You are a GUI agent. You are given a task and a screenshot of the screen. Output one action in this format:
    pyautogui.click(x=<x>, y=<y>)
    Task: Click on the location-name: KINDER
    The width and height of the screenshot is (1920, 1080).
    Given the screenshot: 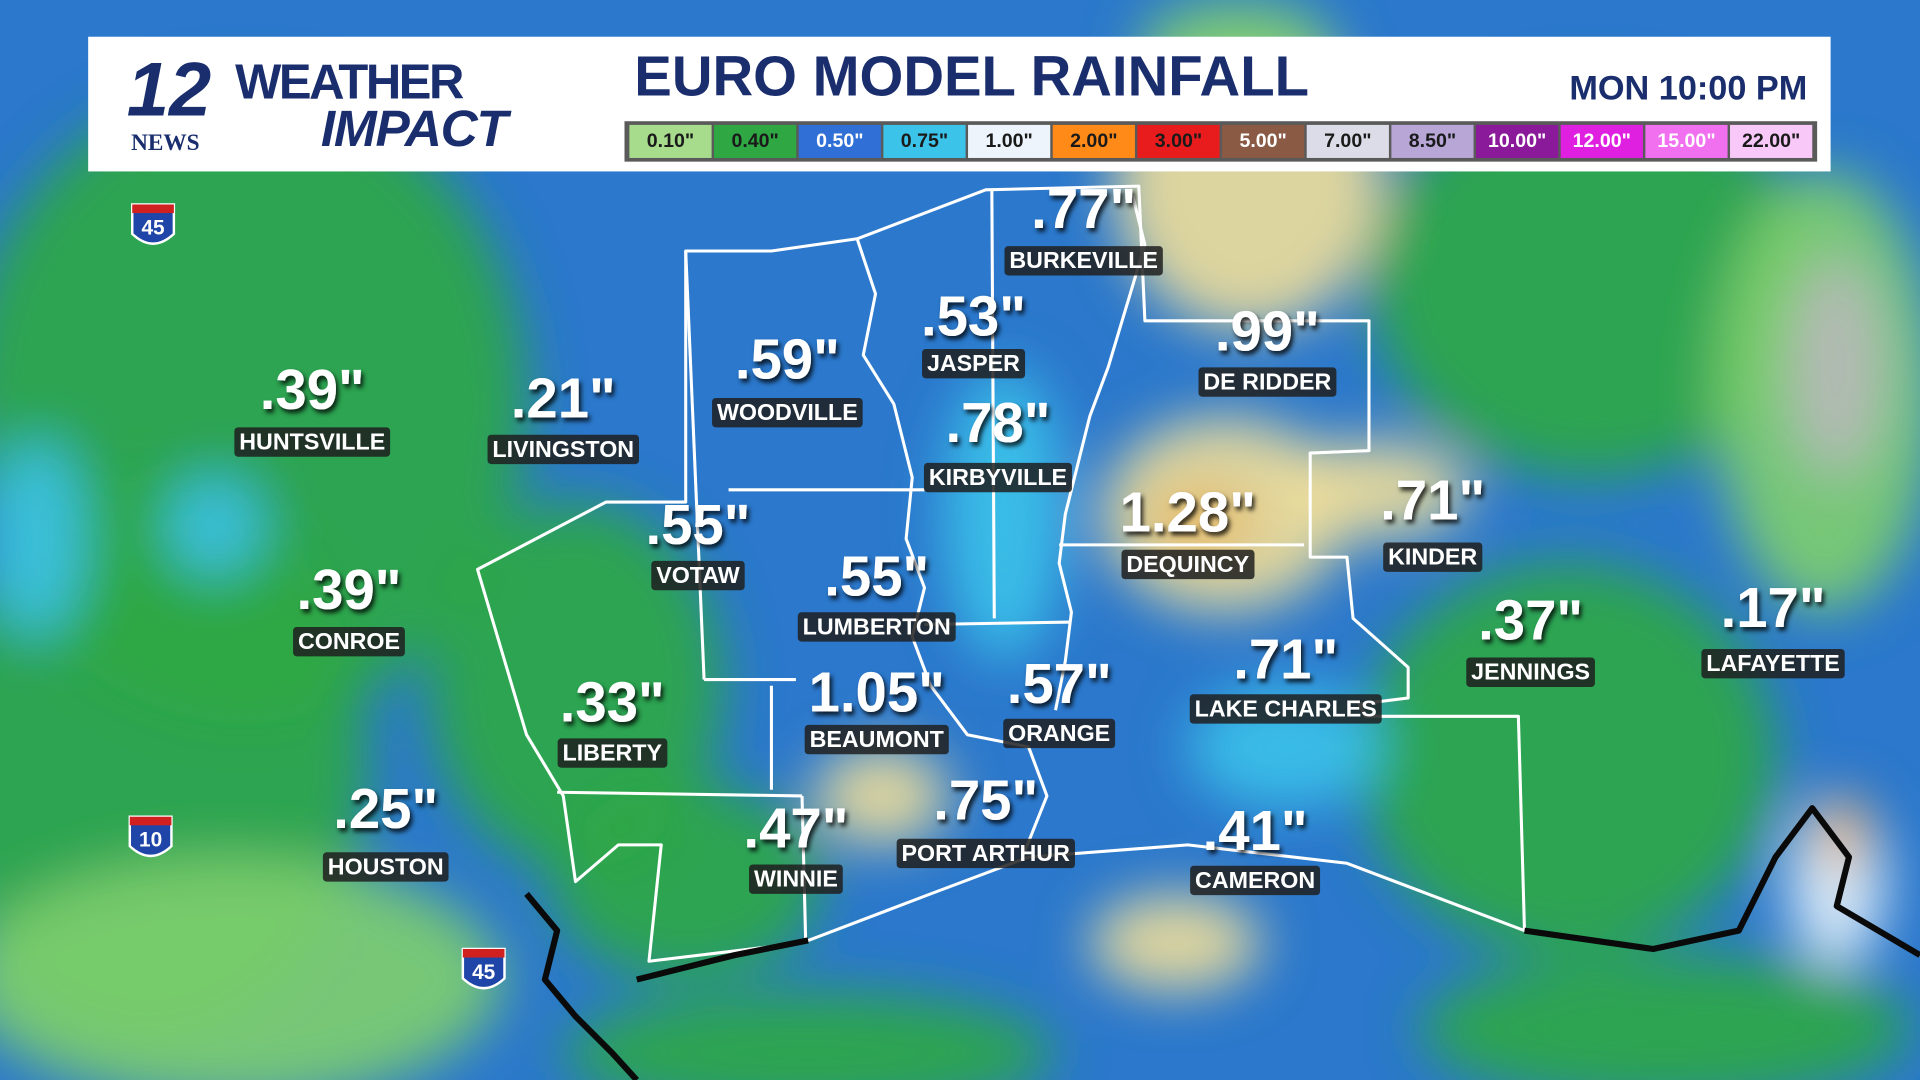 What is the action you would take?
    pyautogui.click(x=1432, y=557)
    